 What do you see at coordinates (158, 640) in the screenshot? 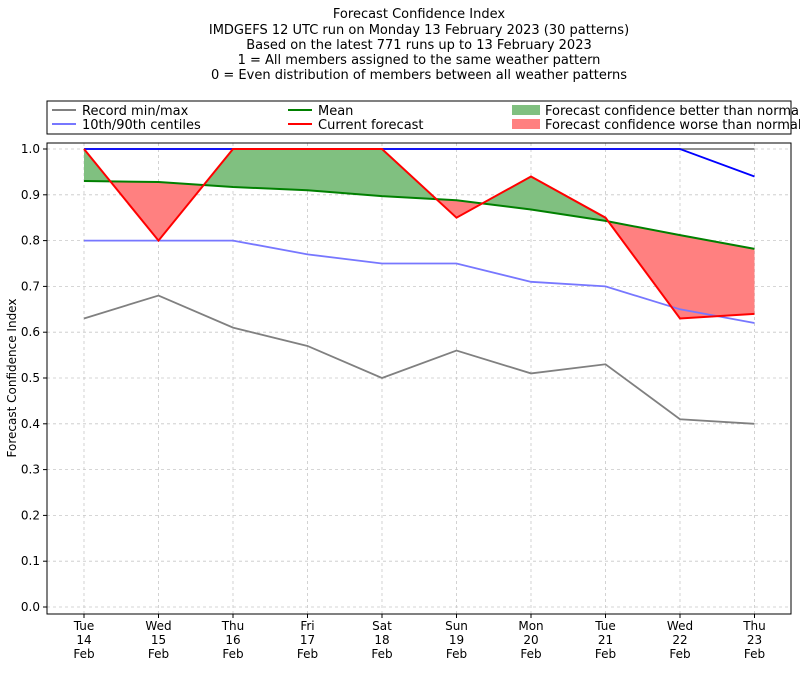
I see `x-tick-label: 15` at bounding box center [158, 640].